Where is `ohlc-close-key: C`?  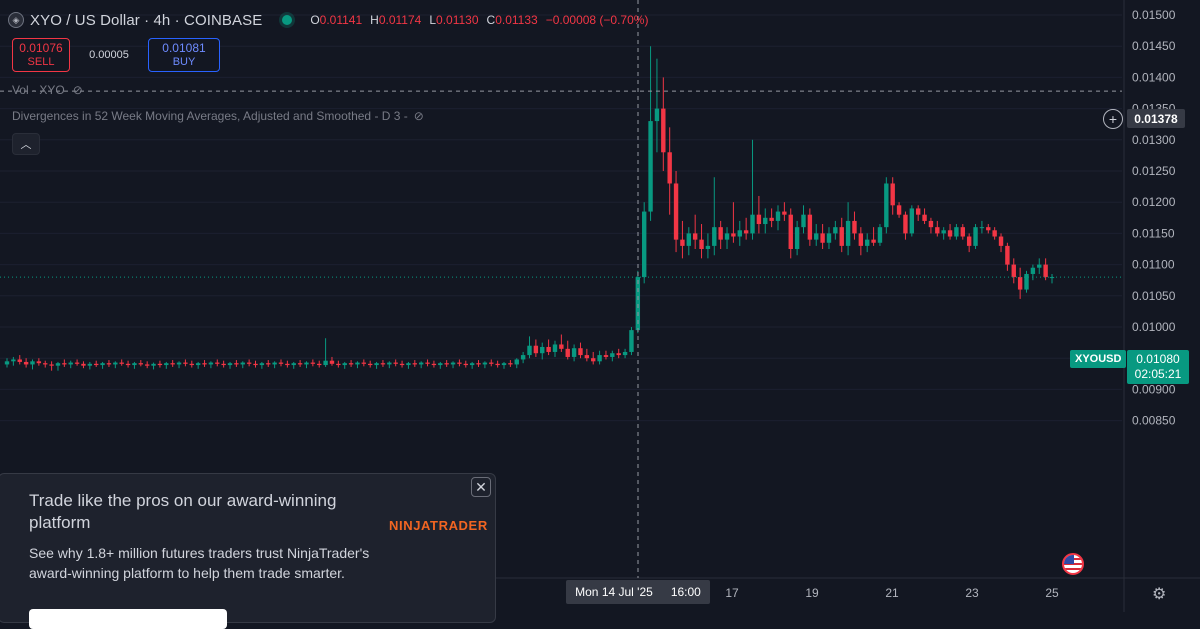
ohlc-close-key: C is located at coordinates (491, 20).